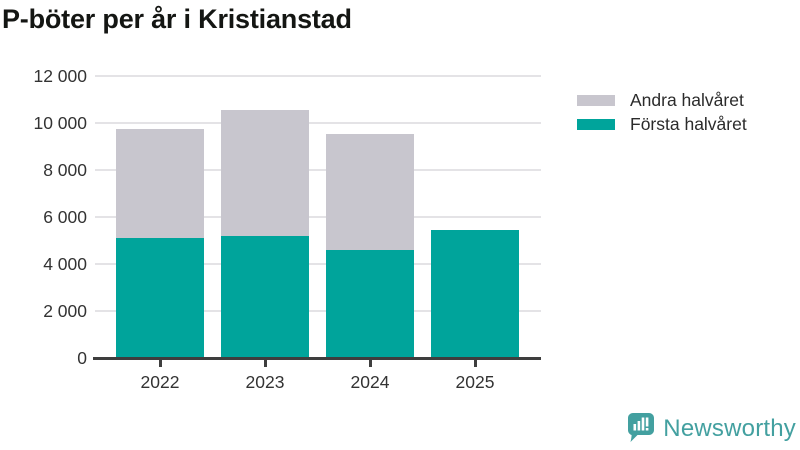 The height and width of the screenshot is (450, 800). I want to click on x-axis-line, so click(317, 358).